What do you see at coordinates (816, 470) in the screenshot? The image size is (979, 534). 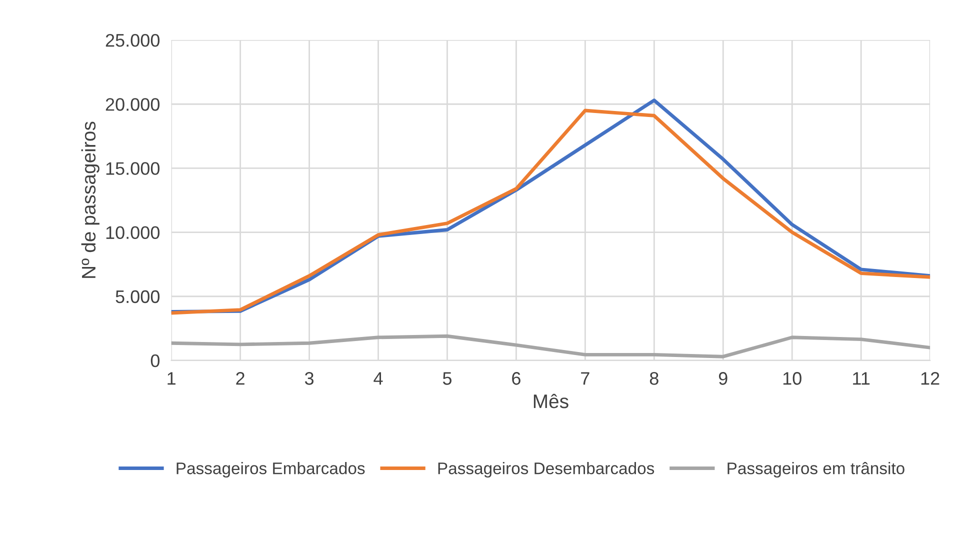 I see `legend-label: Passageiros em trânsito` at bounding box center [816, 470].